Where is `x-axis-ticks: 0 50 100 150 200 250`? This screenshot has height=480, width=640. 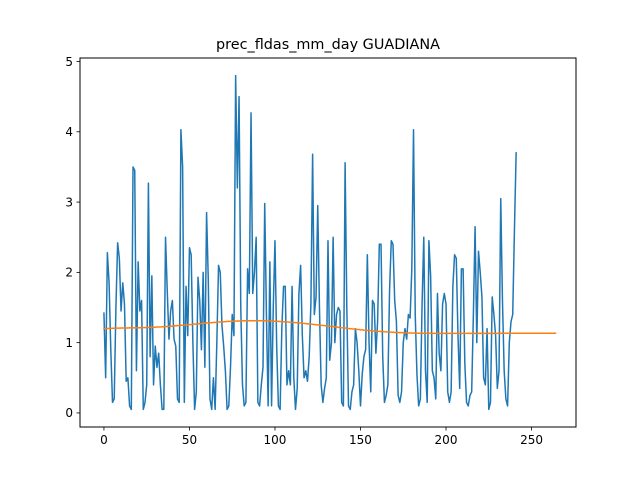 x-axis-ticks: 0 50 100 150 200 250 is located at coordinates (321, 437).